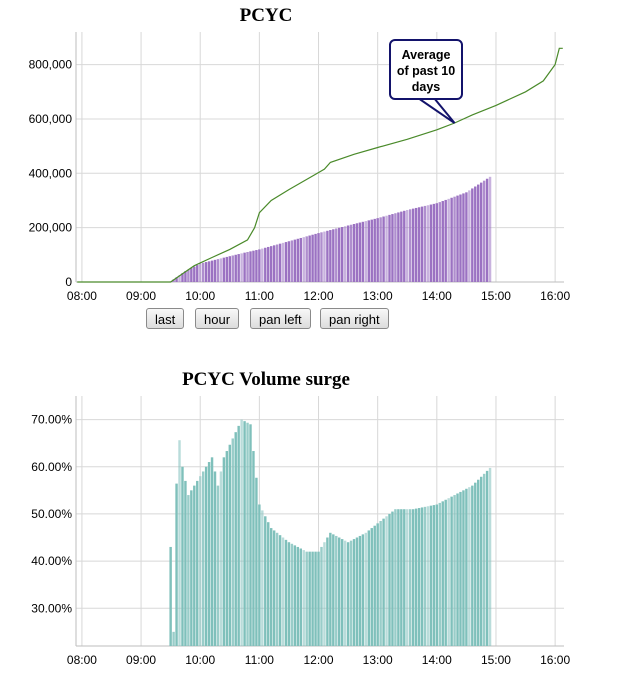 The width and height of the screenshot is (639, 686). Describe the element at coordinates (165, 318) in the screenshot. I see `last-button: last` at that location.